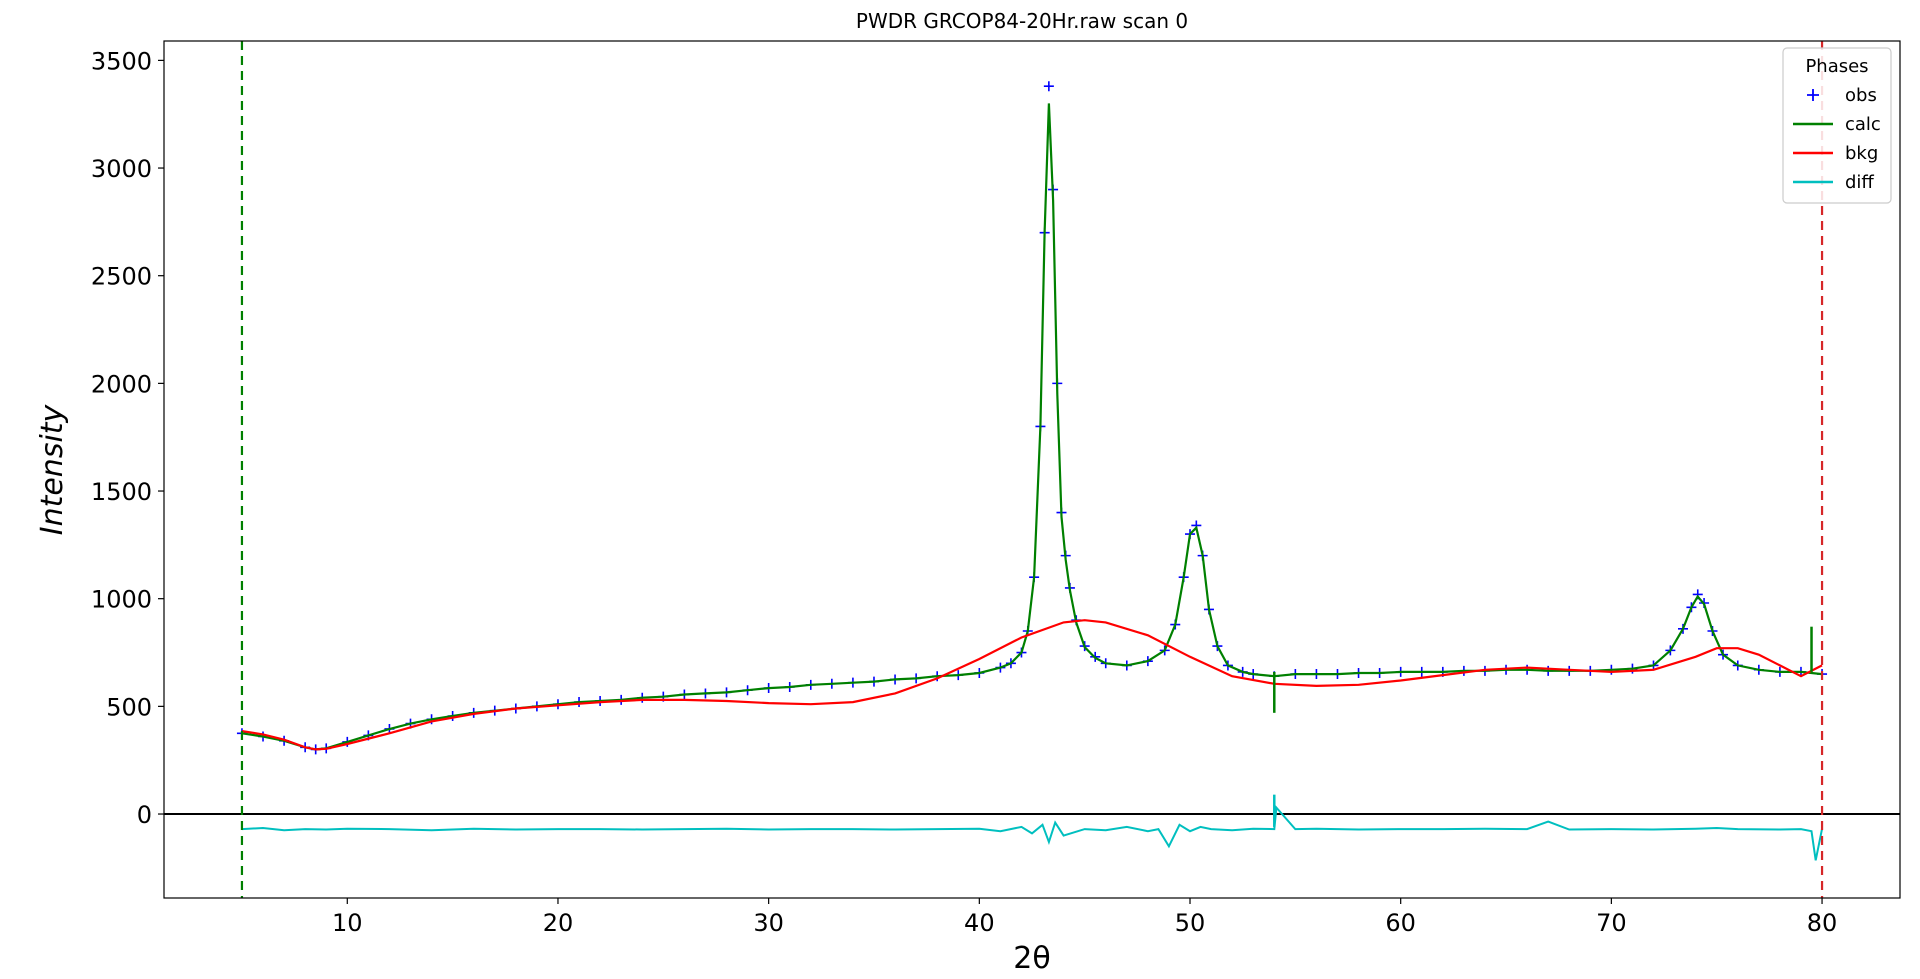  Describe the element at coordinates (52, 469) in the screenshot. I see `y-axis-label: Intensity` at that location.